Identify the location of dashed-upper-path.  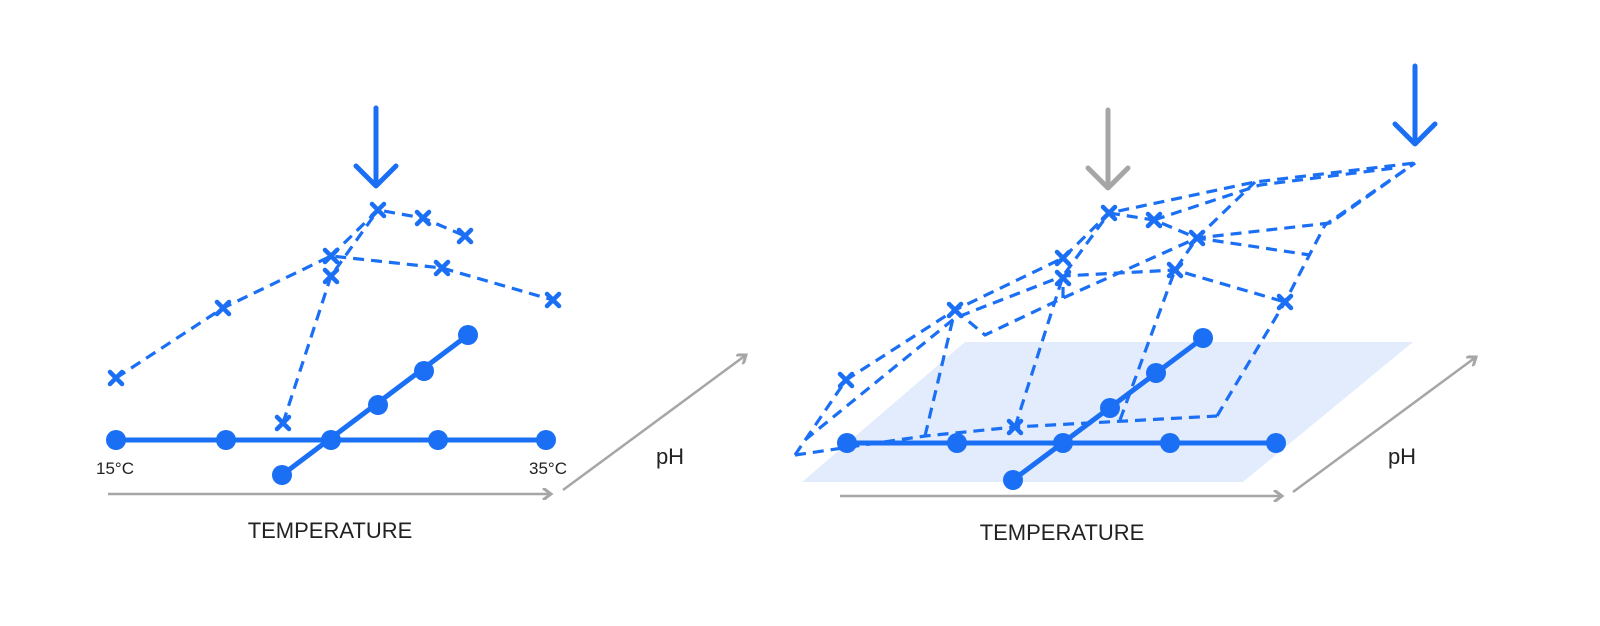
(397, 233).